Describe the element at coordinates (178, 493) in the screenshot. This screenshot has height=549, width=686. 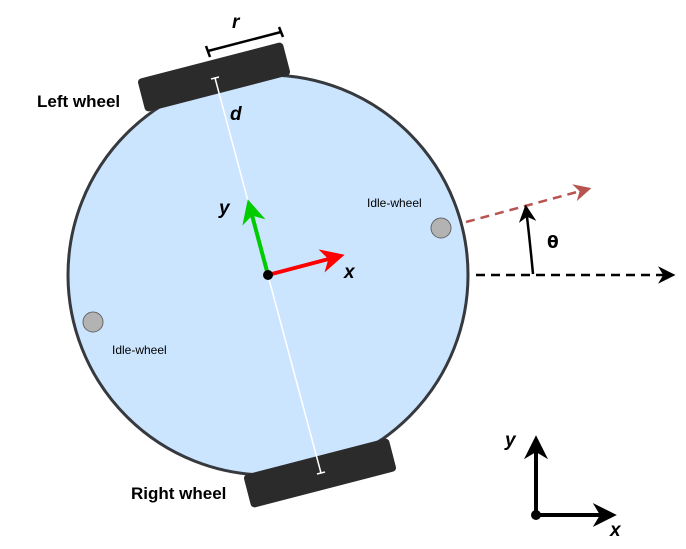
I see `right-wheel-label: Right wheel` at that location.